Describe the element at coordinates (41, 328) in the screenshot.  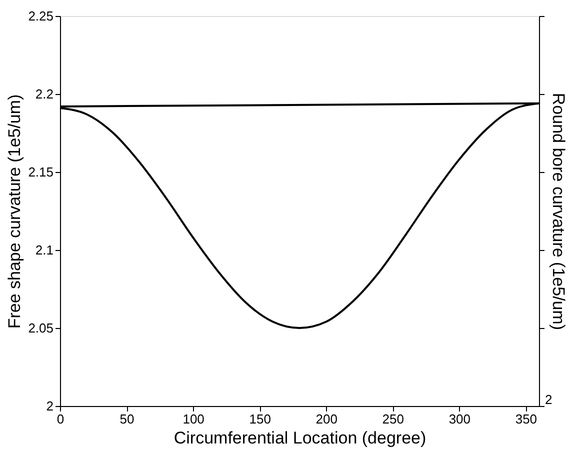
I see `y-tick-label: 2.05` at that location.